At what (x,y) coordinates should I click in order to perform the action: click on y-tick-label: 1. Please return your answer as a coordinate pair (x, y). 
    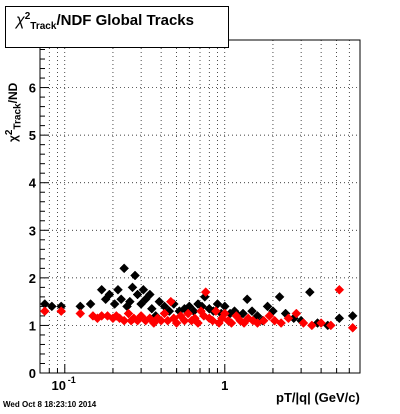
    Looking at the image, I should click on (32, 325).